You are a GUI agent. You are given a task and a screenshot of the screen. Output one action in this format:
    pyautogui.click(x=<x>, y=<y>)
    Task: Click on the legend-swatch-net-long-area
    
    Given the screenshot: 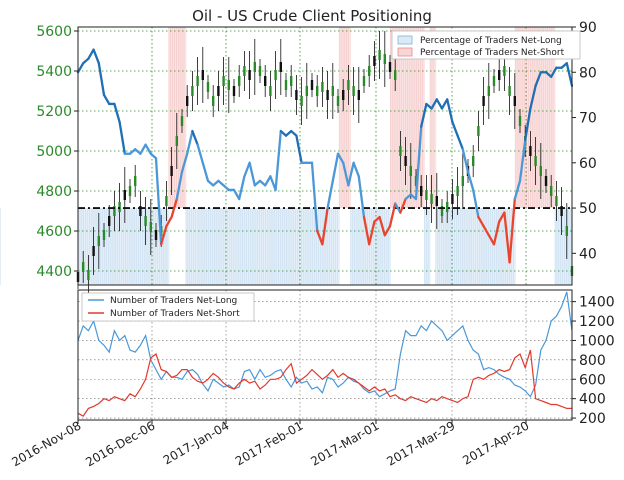 What is the action you would take?
    pyautogui.click(x=405, y=40)
    